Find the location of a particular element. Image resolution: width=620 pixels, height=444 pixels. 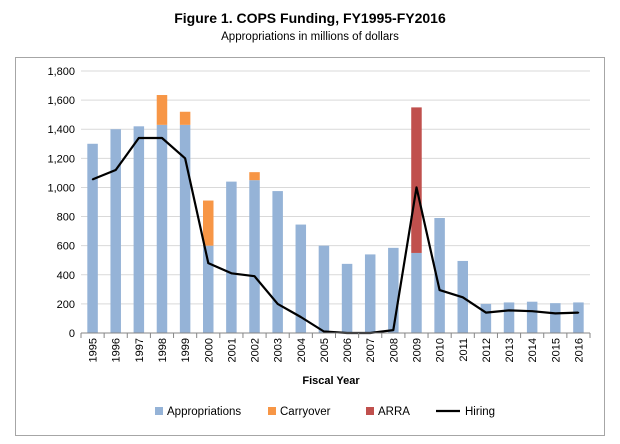

hiring-point-1996 is located at coordinates (115, 170).